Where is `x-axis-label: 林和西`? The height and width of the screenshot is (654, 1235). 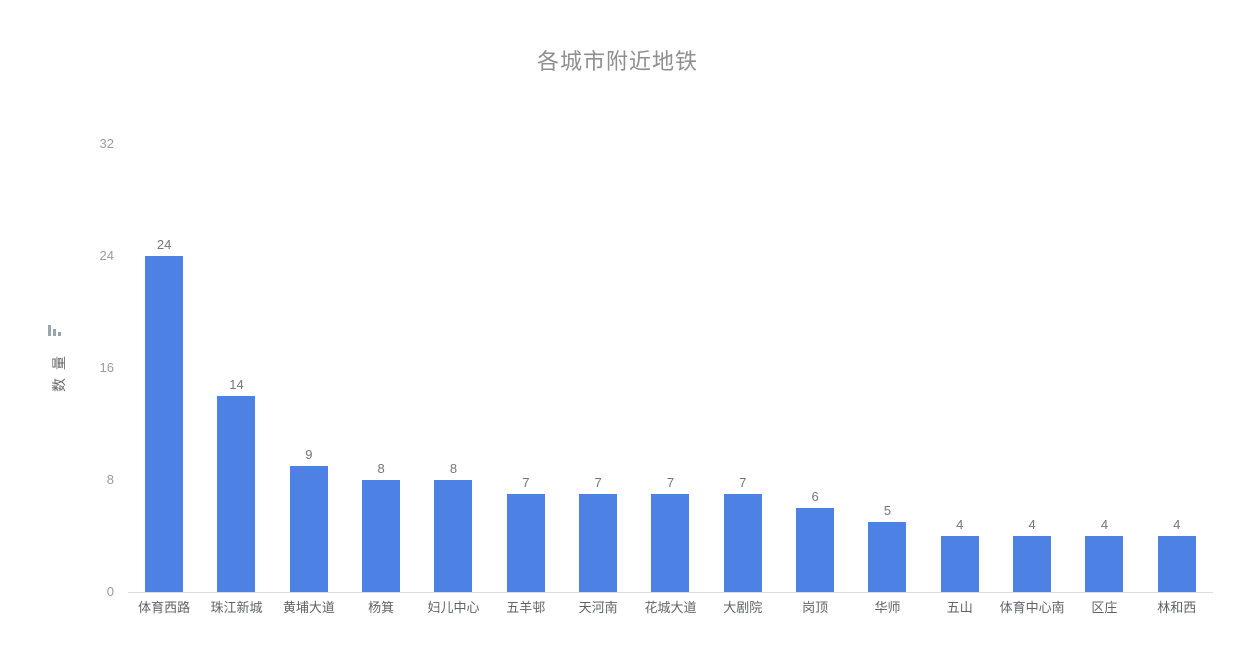
x-axis-label: 林和西 is located at coordinates (1177, 607).